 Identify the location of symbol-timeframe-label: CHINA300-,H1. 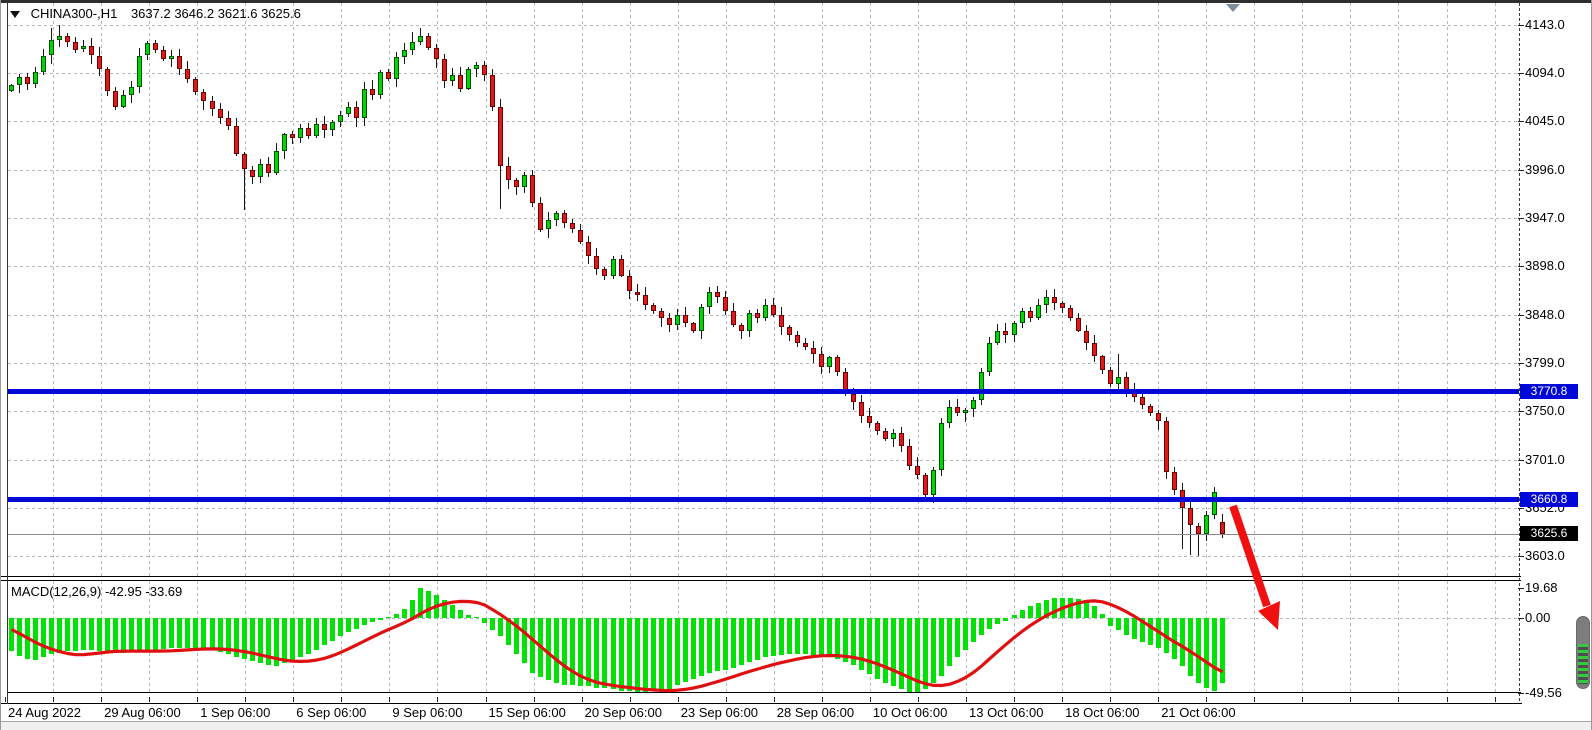
(74, 13).